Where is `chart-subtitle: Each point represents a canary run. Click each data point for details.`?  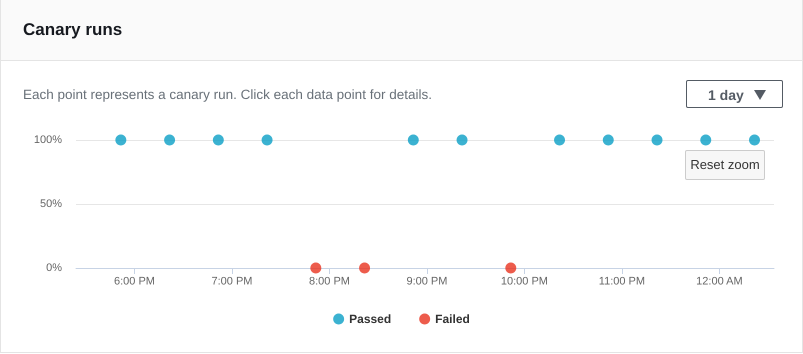 chart-subtitle: Each point represents a canary run. Click each data point for details. is located at coordinates (227, 94).